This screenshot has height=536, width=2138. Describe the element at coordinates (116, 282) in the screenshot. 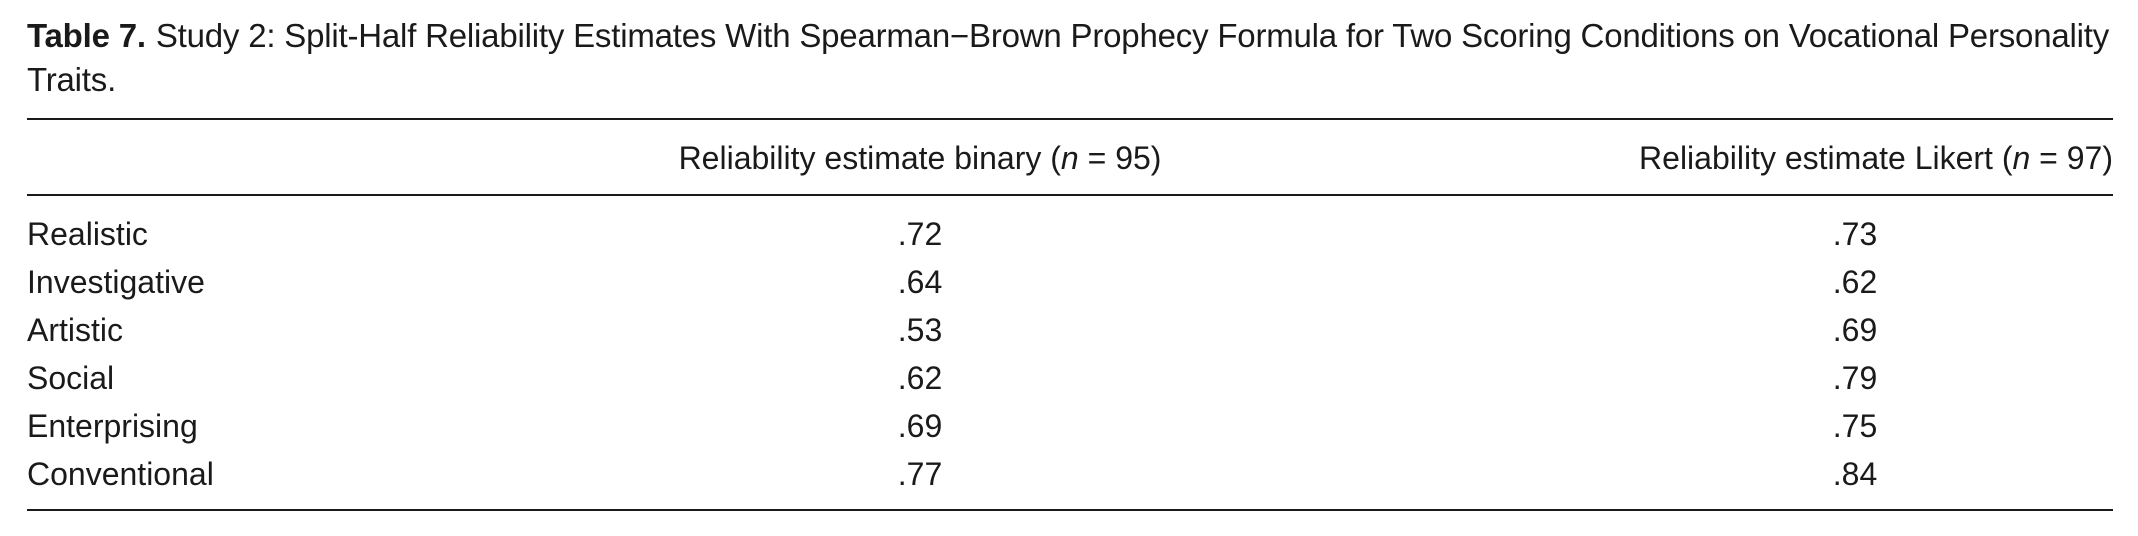

I see `row-label-investigative: Investigative` at that location.